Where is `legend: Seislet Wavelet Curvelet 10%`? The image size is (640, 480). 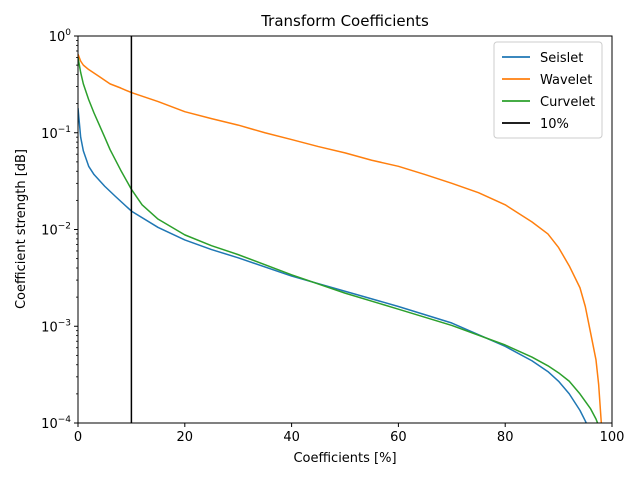 legend: Seislet Wavelet Curvelet 10% is located at coordinates (548, 90).